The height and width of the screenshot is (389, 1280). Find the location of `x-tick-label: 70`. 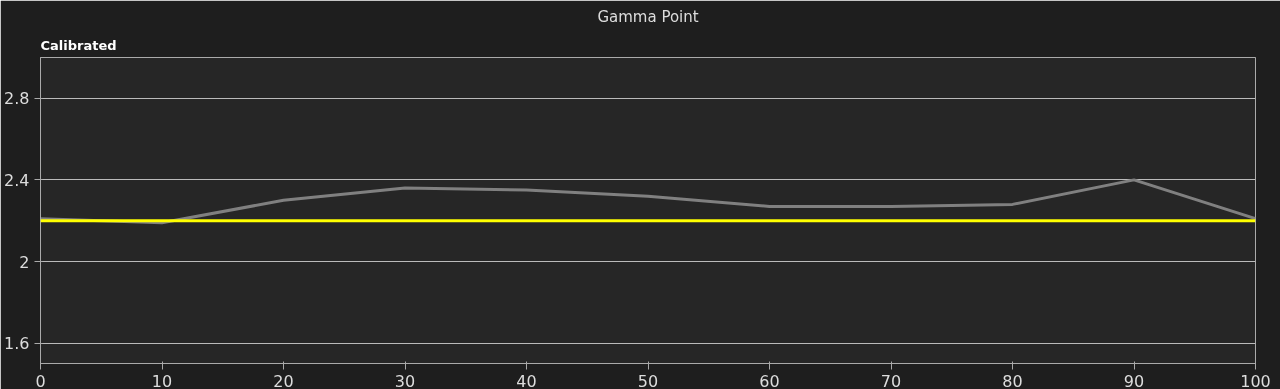

x-tick-label: 70 is located at coordinates (891, 380).